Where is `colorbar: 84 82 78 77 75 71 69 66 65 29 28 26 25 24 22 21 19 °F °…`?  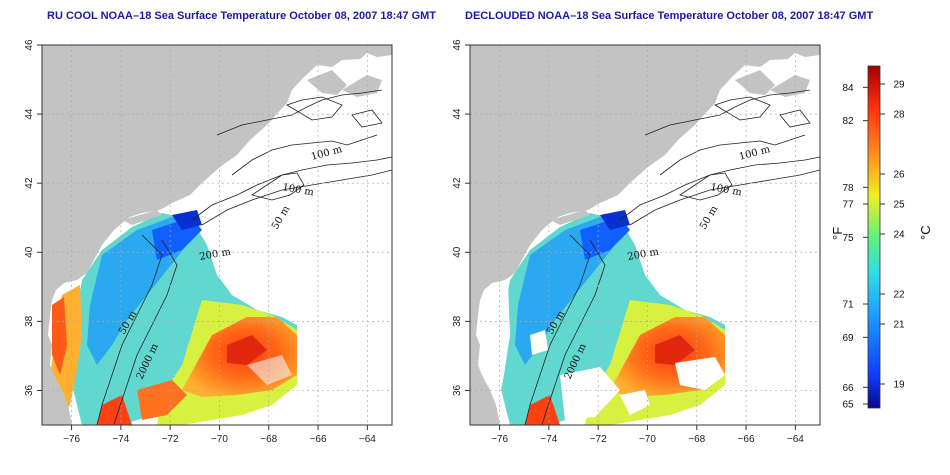 colorbar: 84 82 78 77 75 71 69 66 65 29 28 26 25 24 22 21 19 °F °… is located at coordinates (881, 238).